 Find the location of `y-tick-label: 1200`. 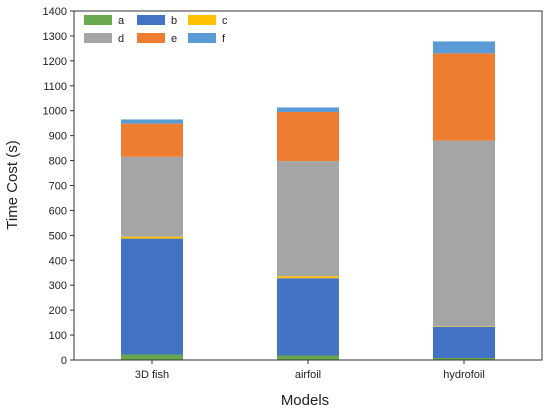

y-tick-label: 1200 is located at coordinates (55, 62).